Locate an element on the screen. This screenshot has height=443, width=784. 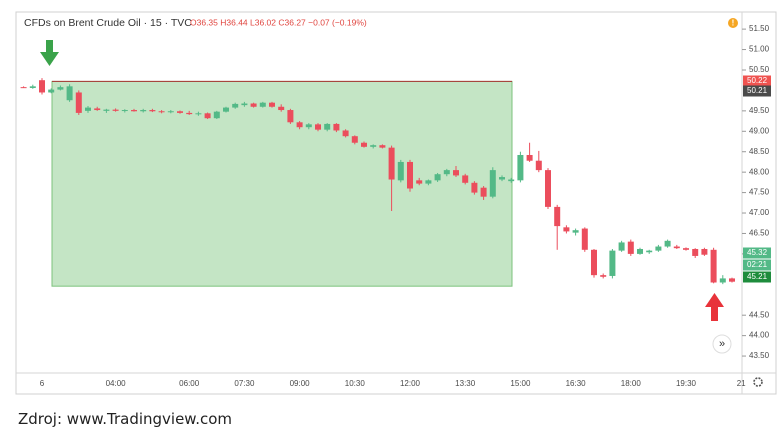
alert-icon-mark: ! is located at coordinates (733, 23).